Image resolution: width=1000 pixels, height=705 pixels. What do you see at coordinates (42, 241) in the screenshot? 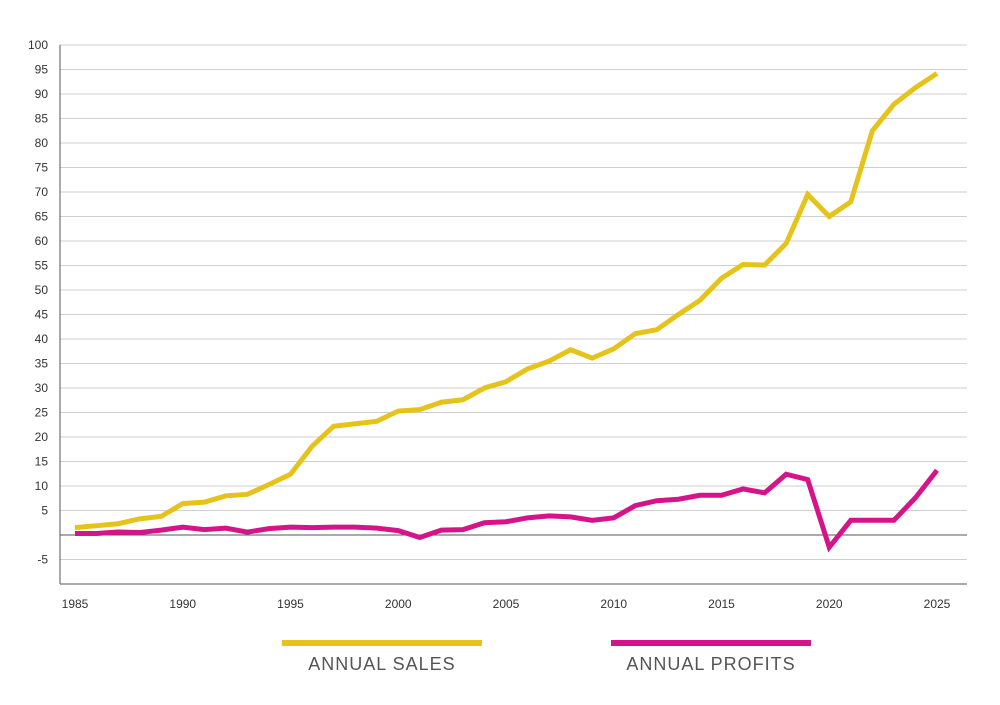
I see `y-tick-label: 60` at bounding box center [42, 241].